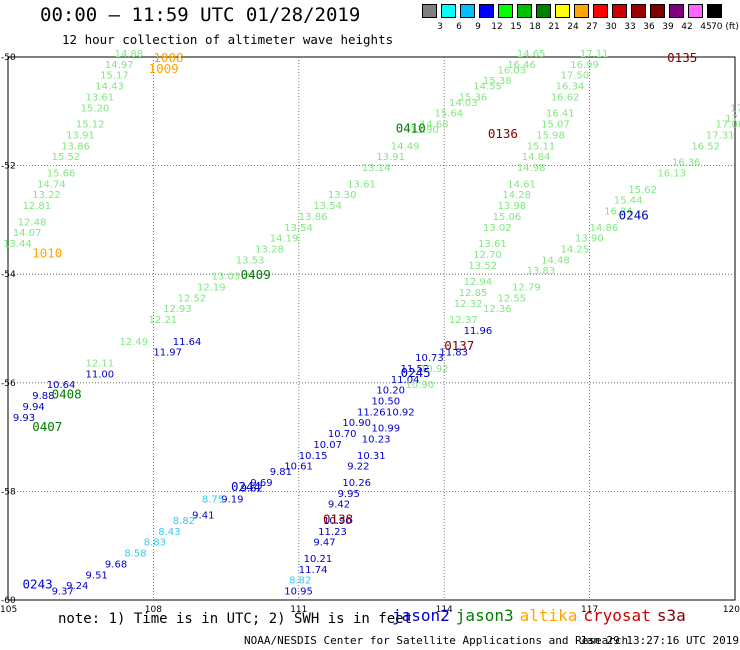 The image size is (740, 650). Describe the element at coordinates (298, 592) in the screenshot. I see `wave-height-value: 10.95` at that location.